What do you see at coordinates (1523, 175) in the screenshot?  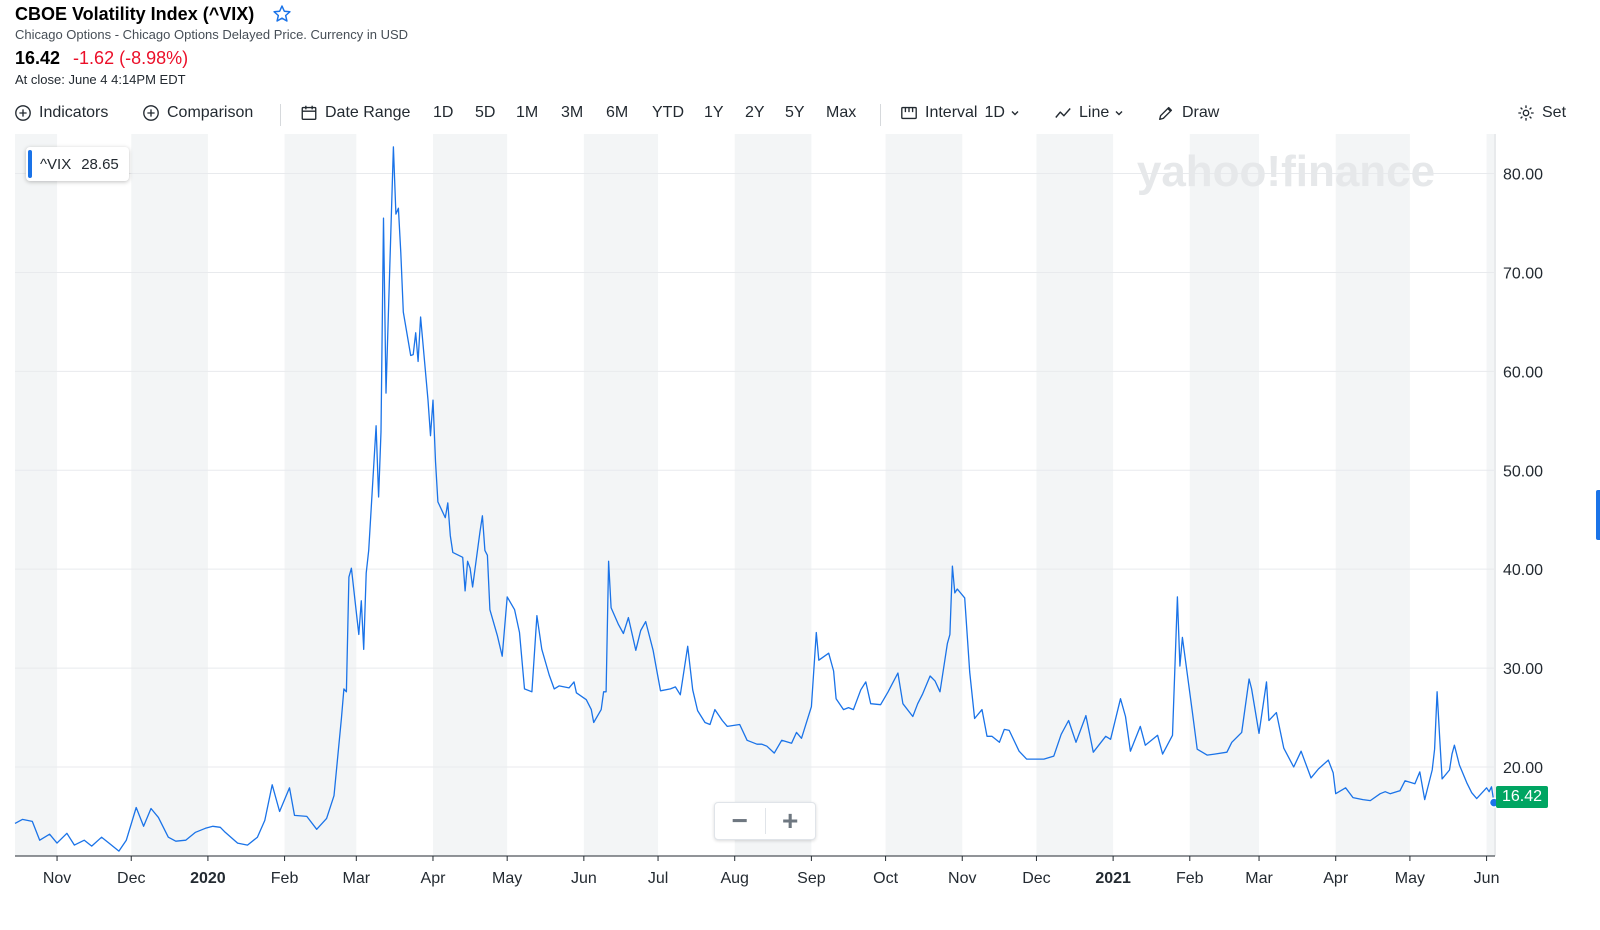 I see `y-tick-label: 80.00` at bounding box center [1523, 175].